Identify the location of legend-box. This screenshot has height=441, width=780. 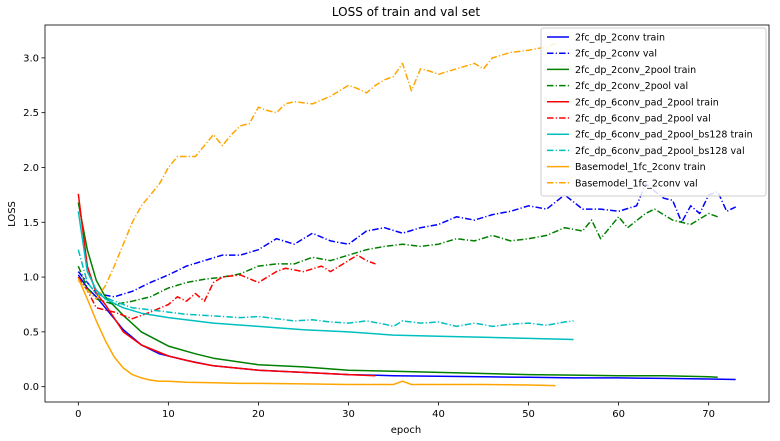
(653, 112).